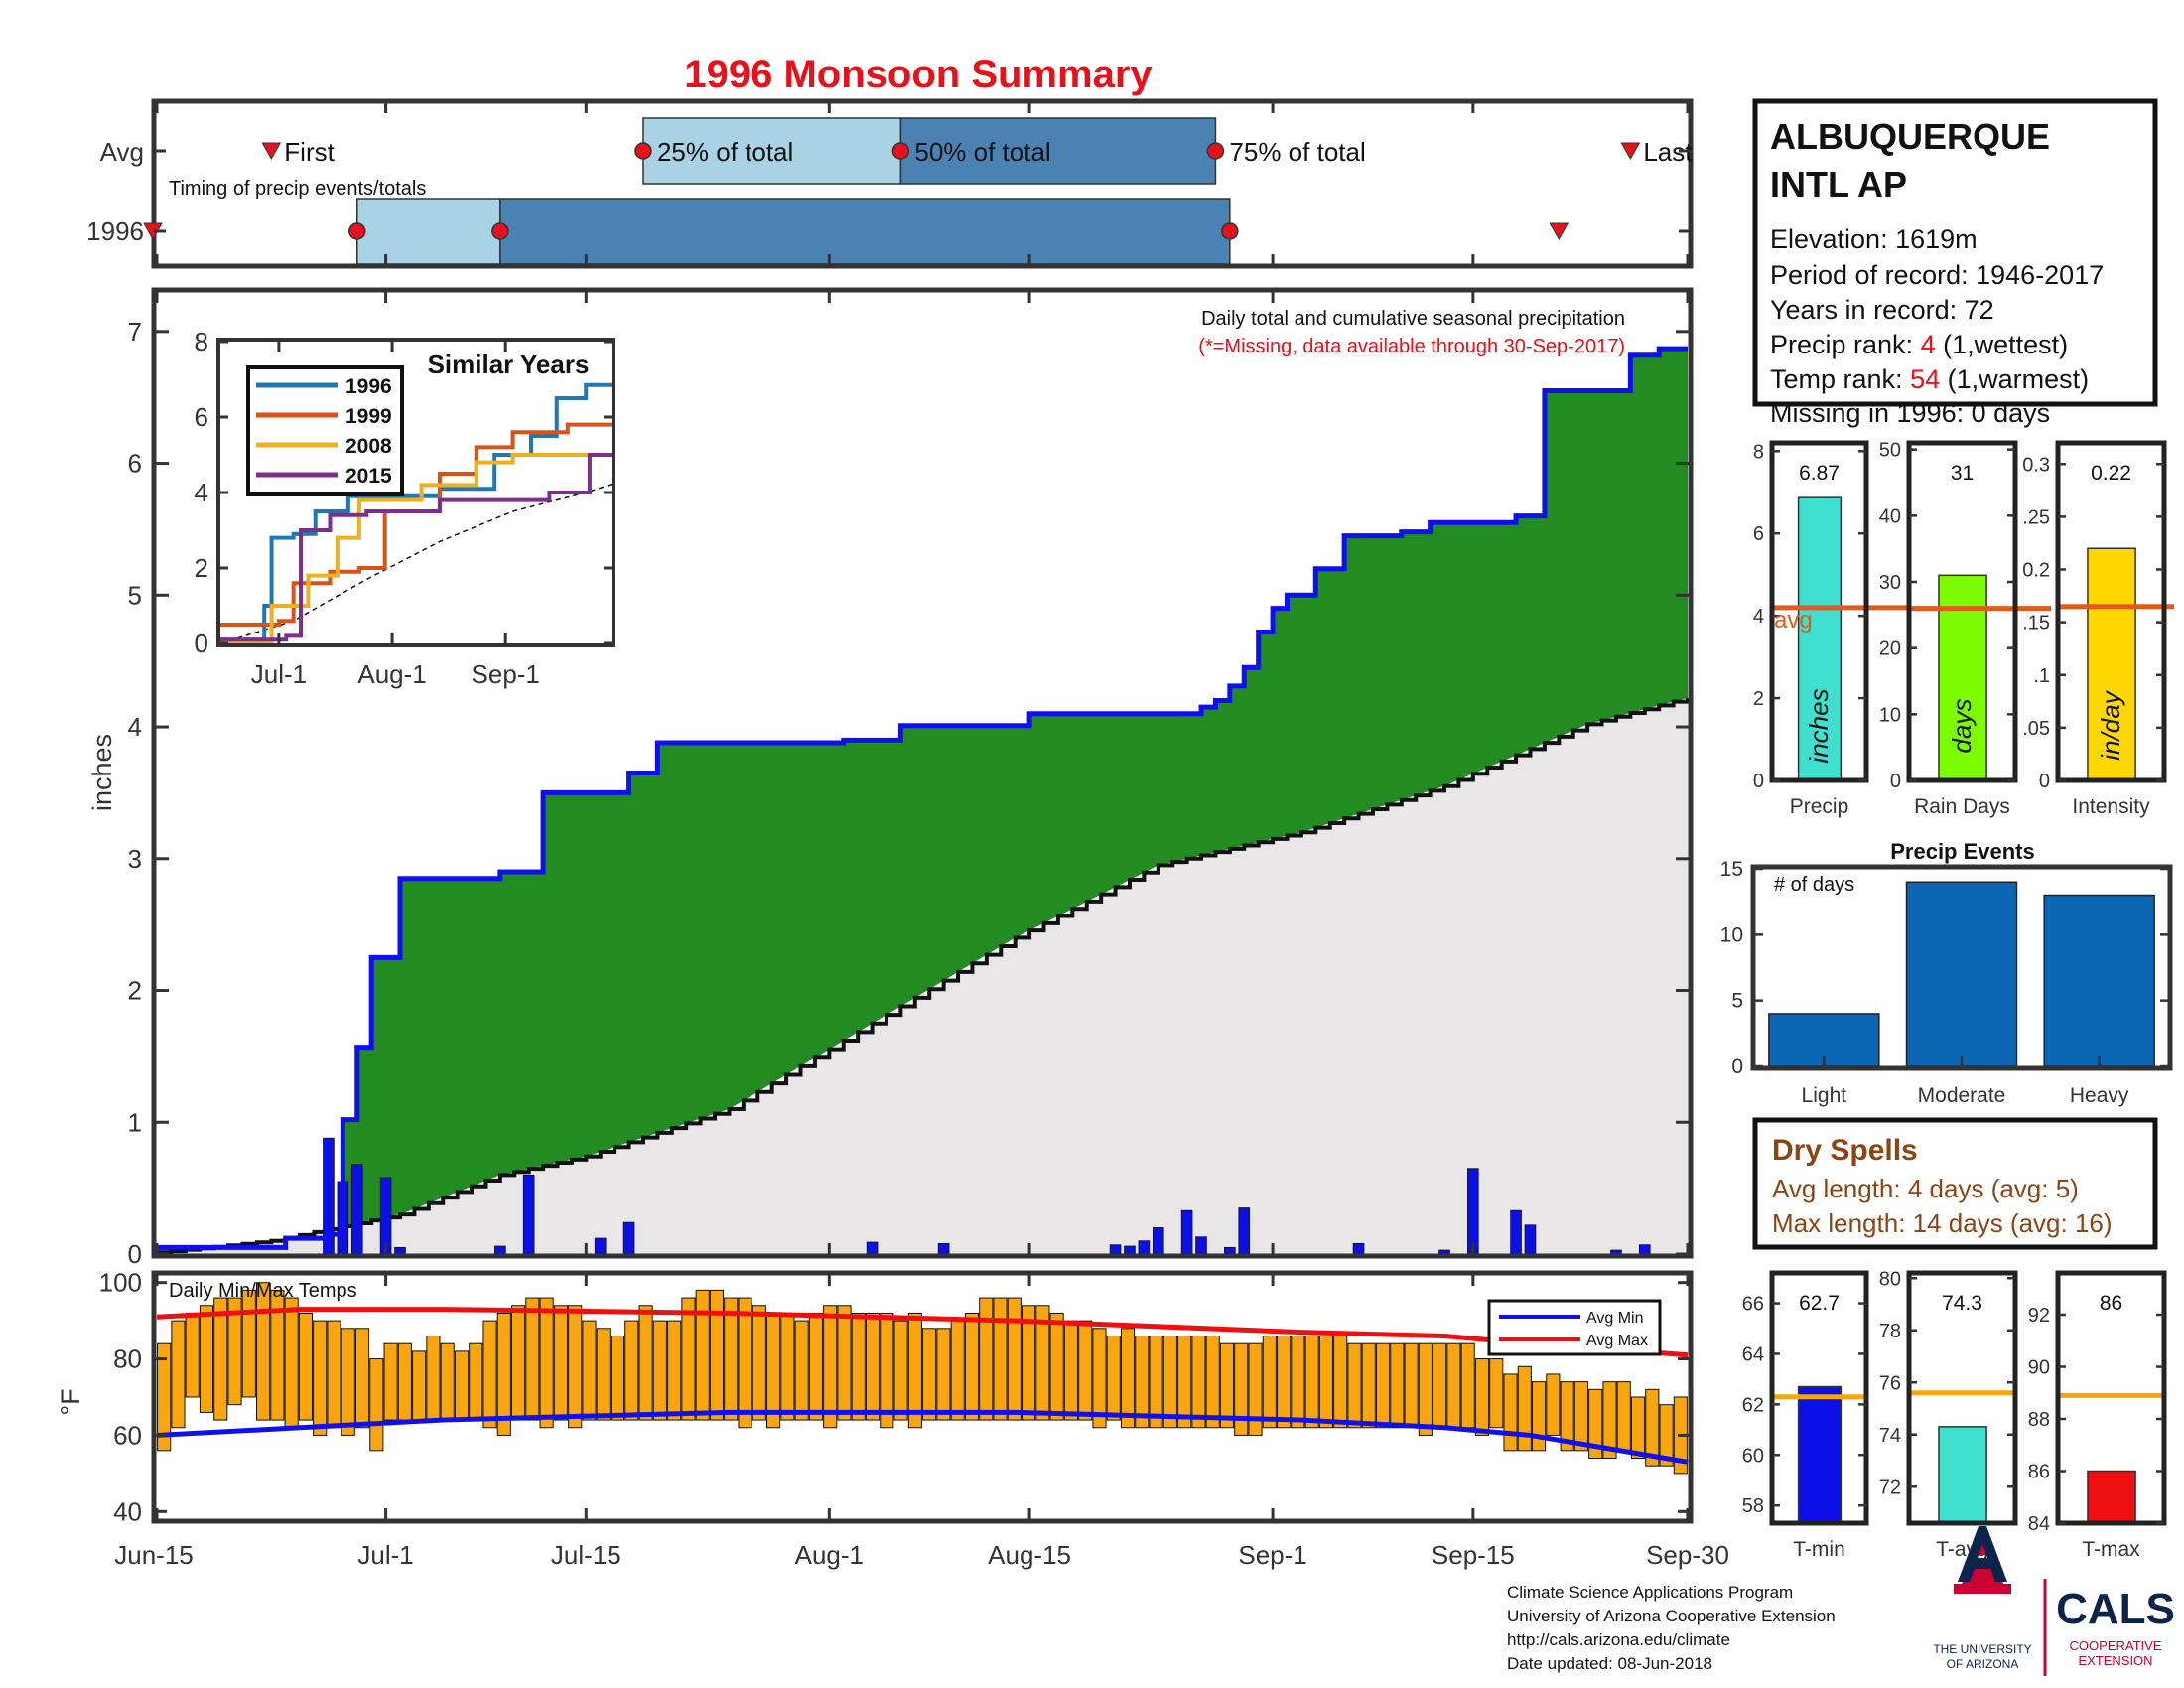  I want to click on temp-frame, so click(922, 1397).